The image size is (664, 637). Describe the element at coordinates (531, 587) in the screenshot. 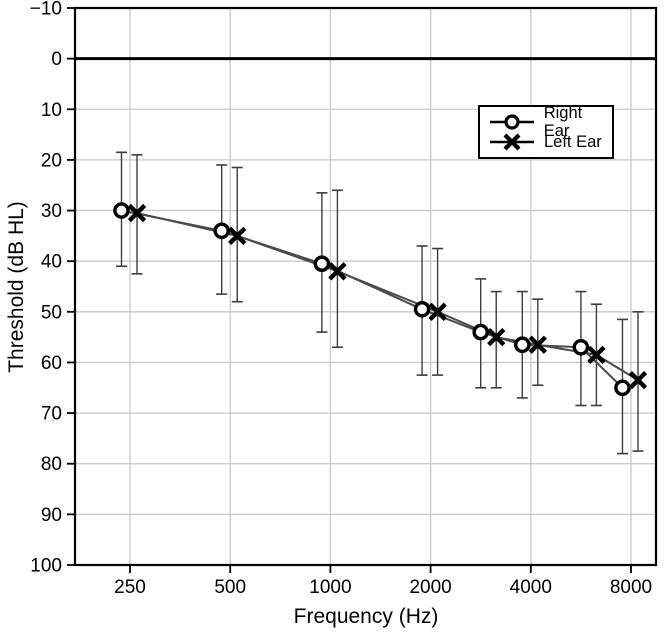

I see `x-tick-label: 4000` at that location.